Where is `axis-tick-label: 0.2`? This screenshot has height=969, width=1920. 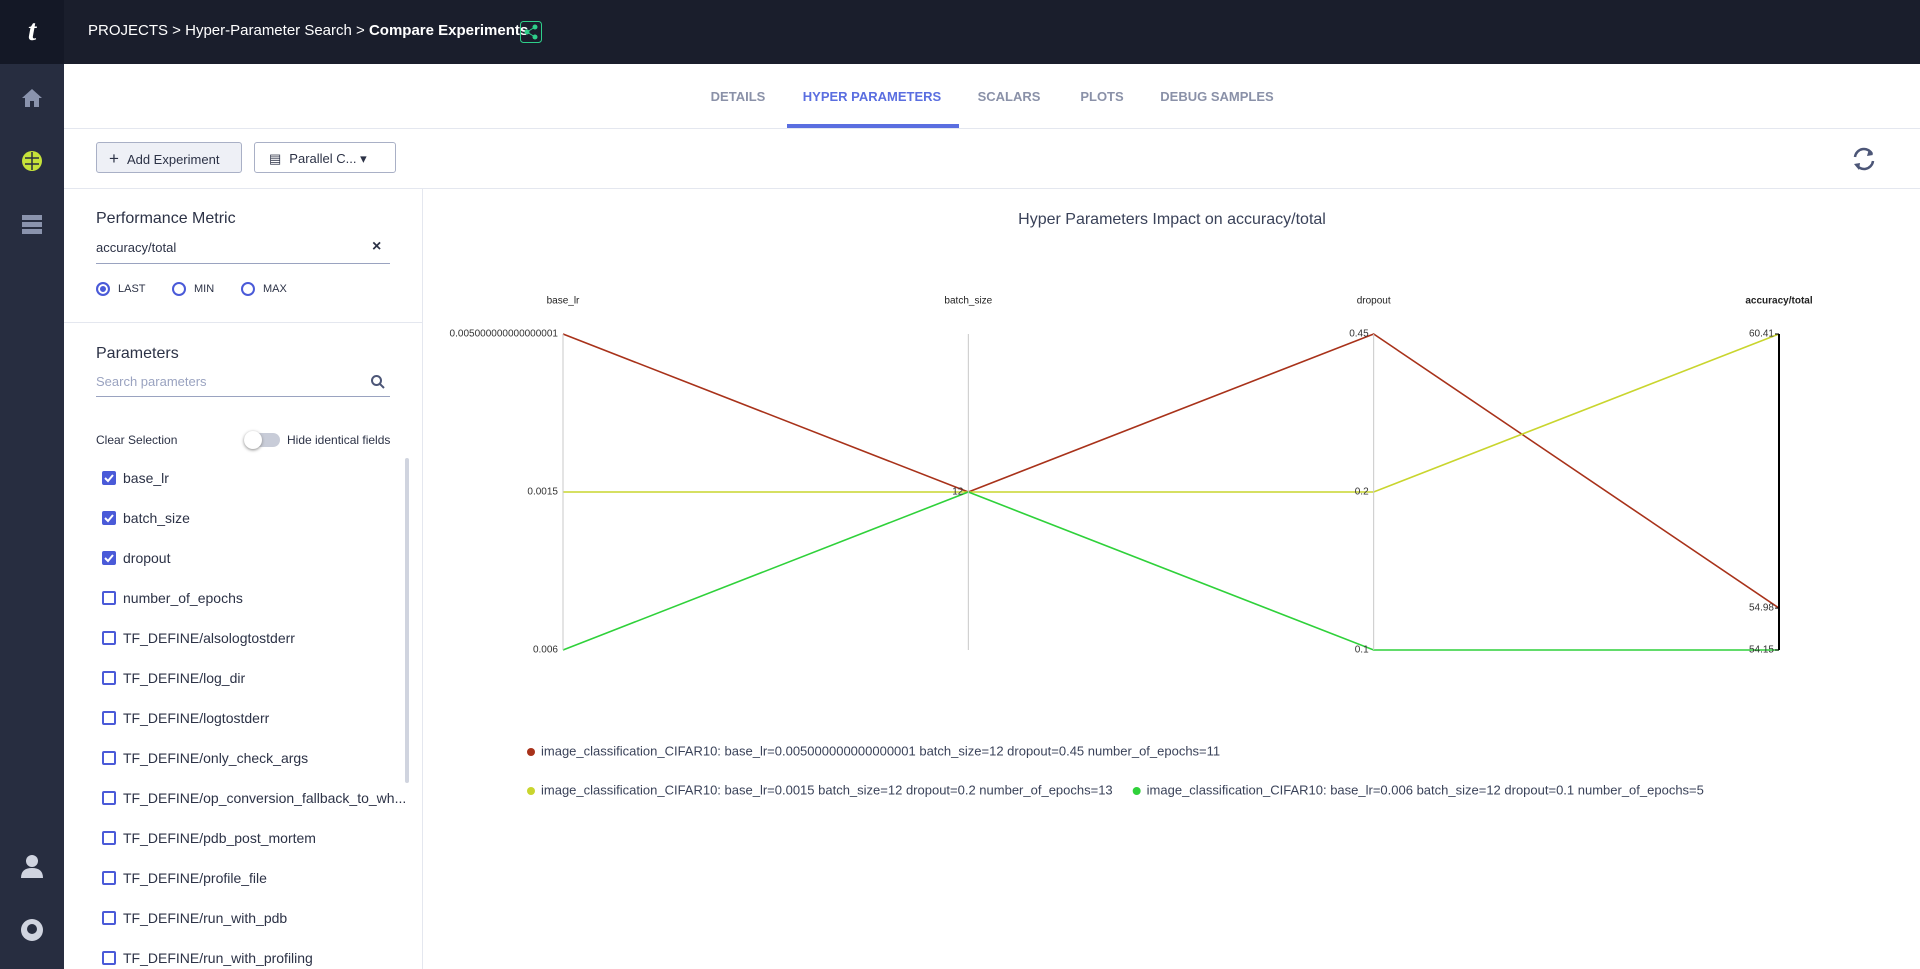
axis-tick-label: 0.2 is located at coordinates (1362, 492).